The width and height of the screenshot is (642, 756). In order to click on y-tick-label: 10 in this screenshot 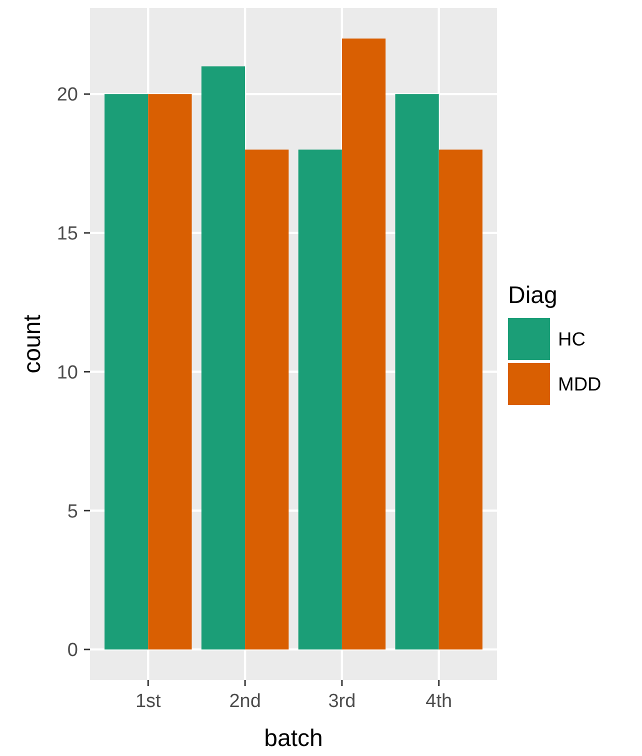, I will do `click(67, 373)`.